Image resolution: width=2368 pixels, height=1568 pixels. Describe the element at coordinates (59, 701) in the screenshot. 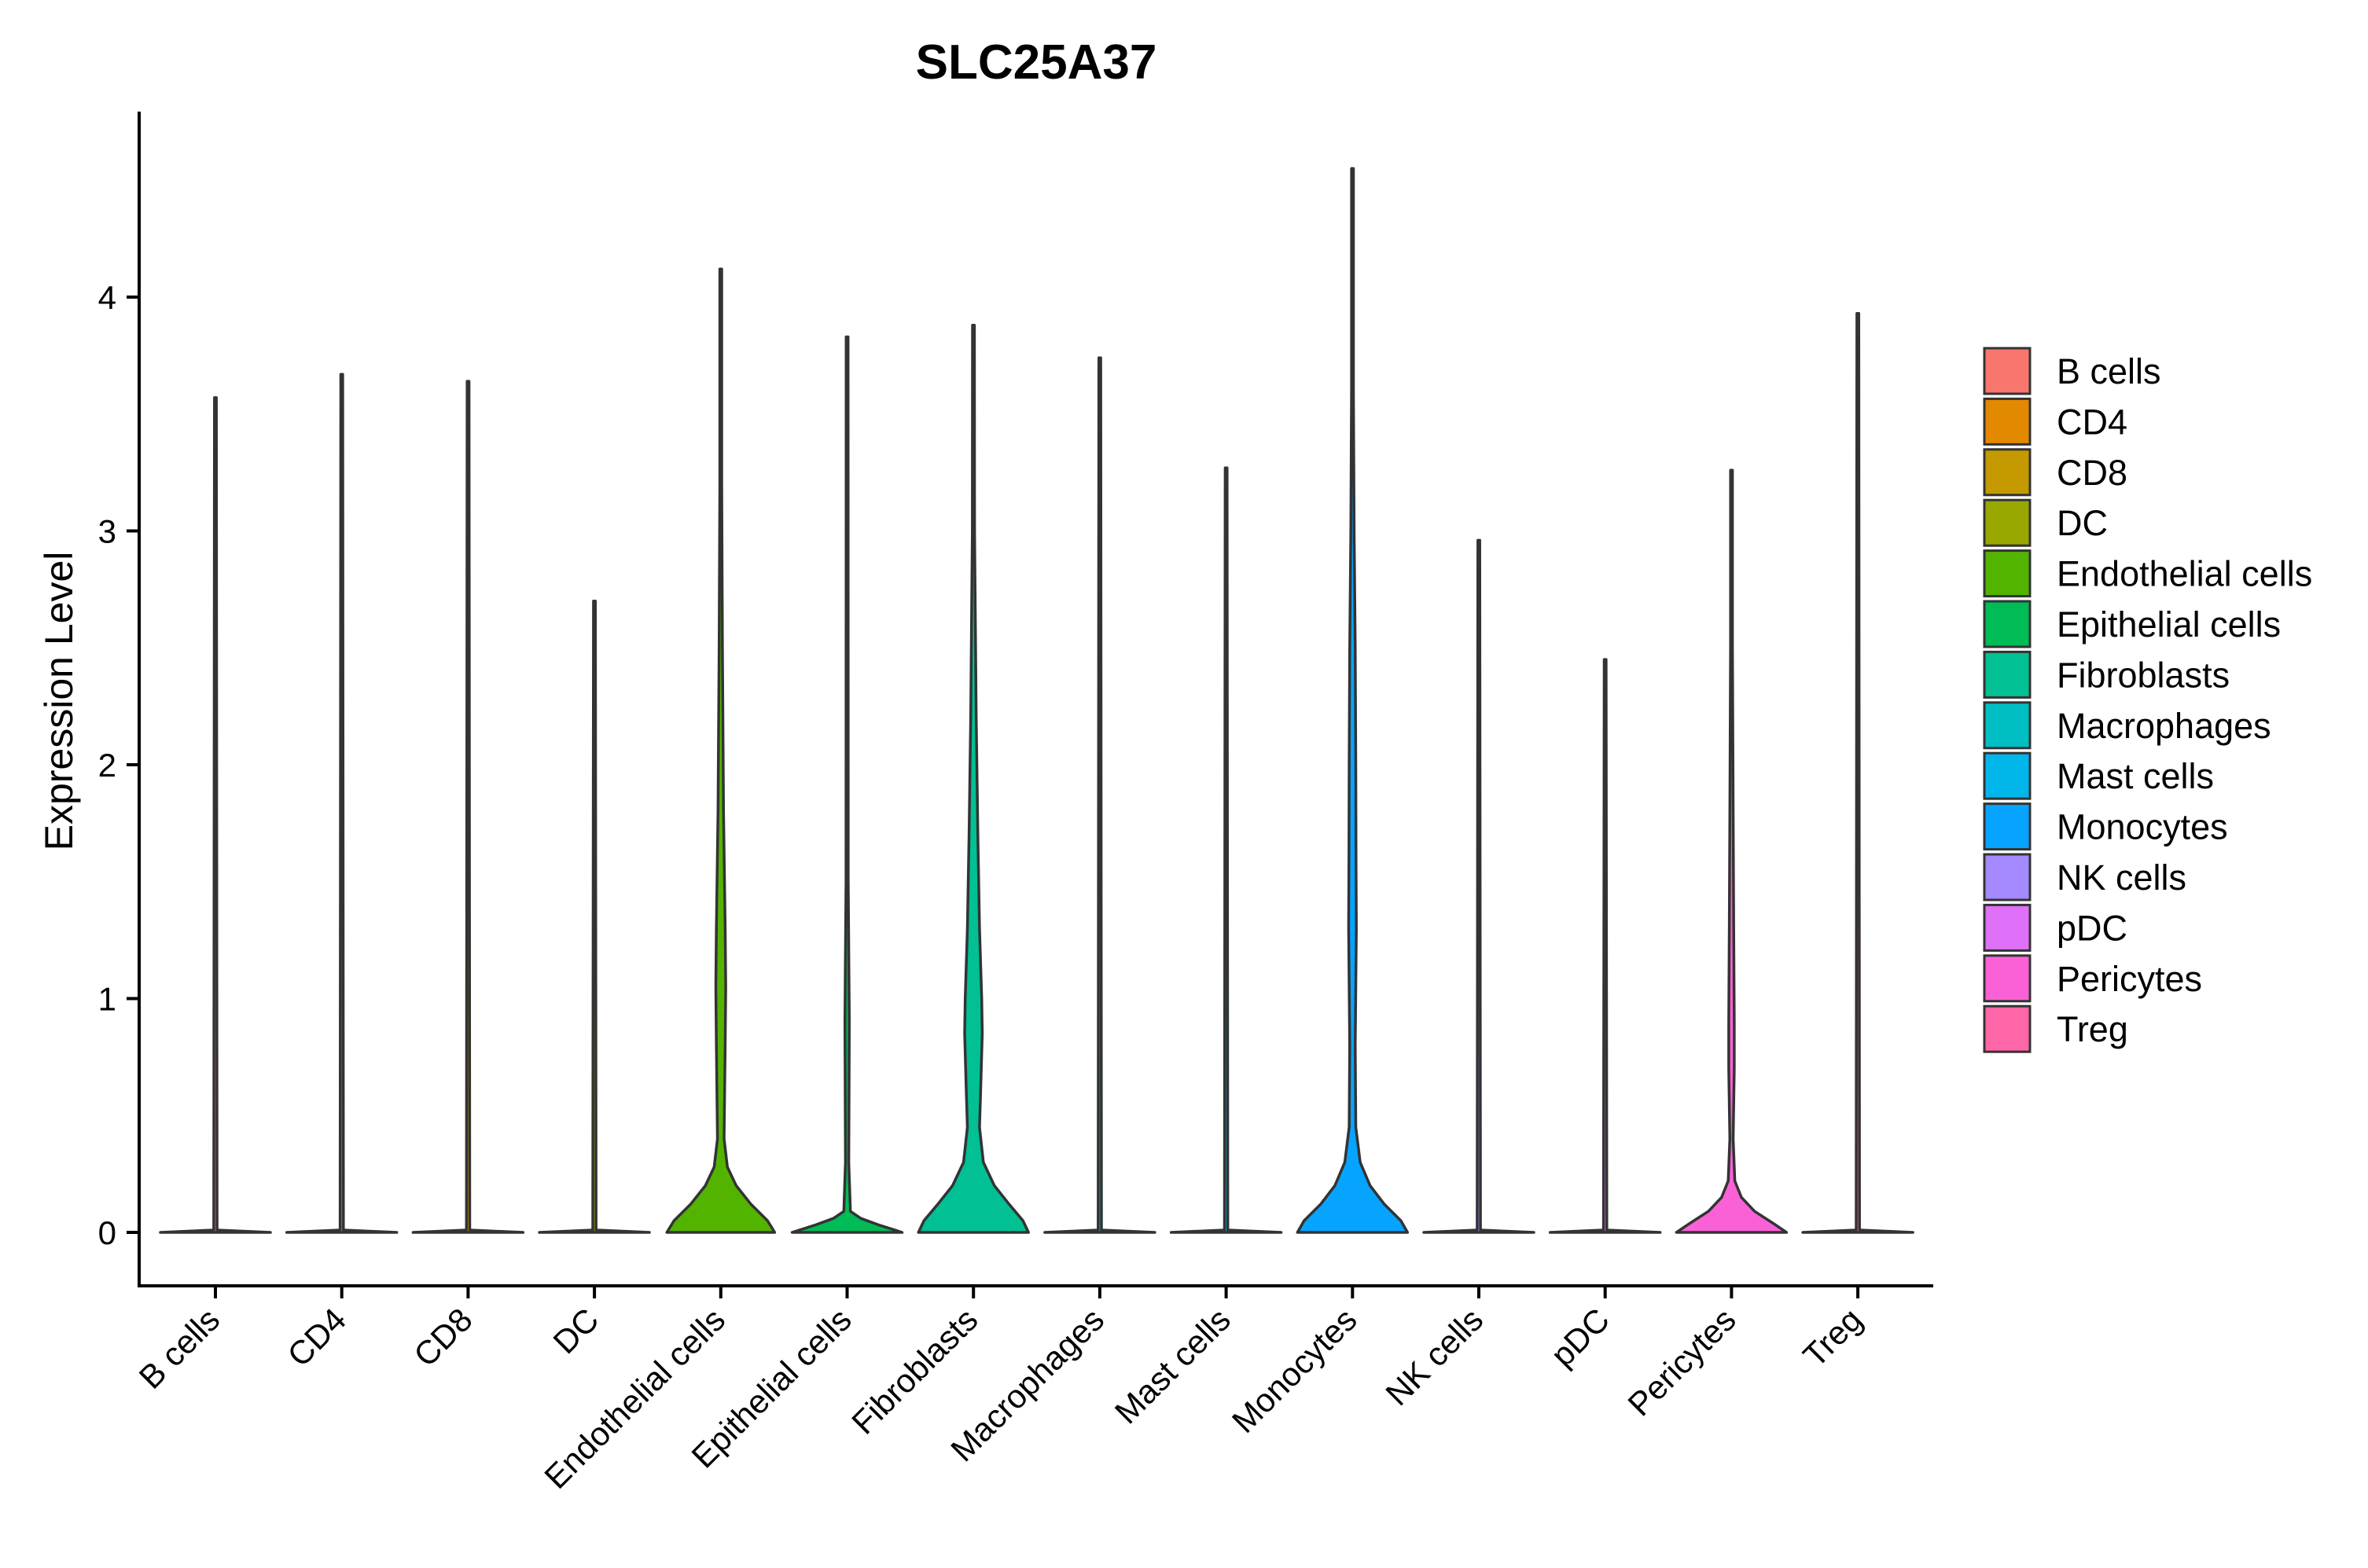

I see `y-axis-label: Expression Level` at that location.